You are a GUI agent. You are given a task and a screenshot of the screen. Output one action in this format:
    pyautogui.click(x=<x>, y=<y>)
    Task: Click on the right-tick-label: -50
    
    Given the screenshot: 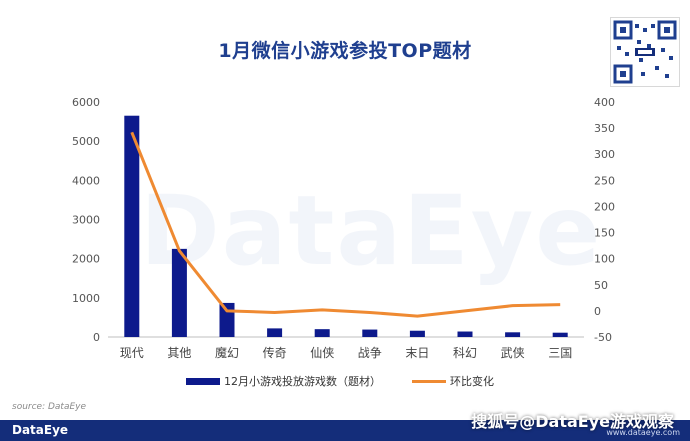 What is the action you would take?
    pyautogui.click(x=603, y=337)
    